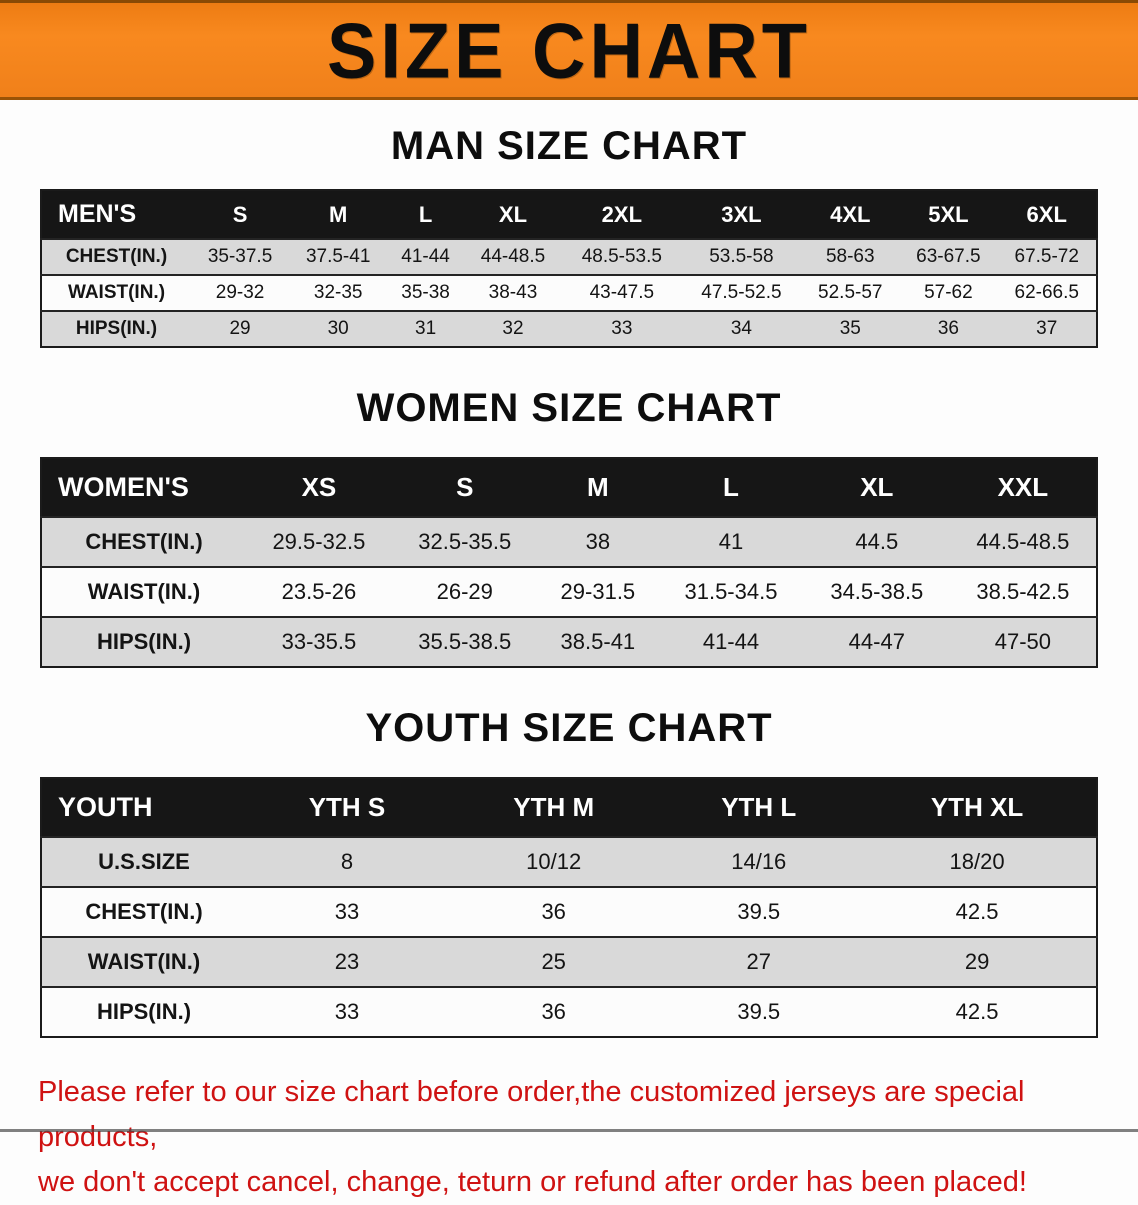 Image resolution: width=1138 pixels, height=1205 pixels. Describe the element at coordinates (1023, 541) in the screenshot. I see `size-value-cell: 44.5-48.5` at that location.